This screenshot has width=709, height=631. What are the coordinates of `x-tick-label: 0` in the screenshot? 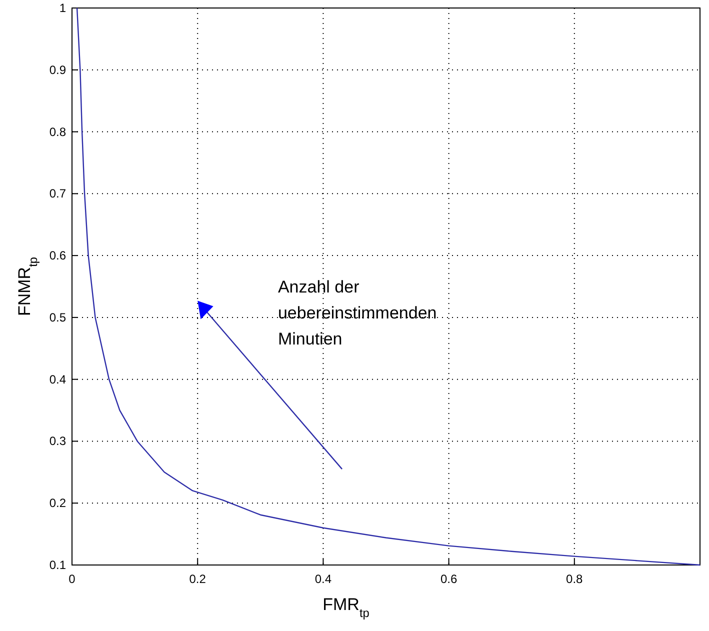 It's located at (72, 579).